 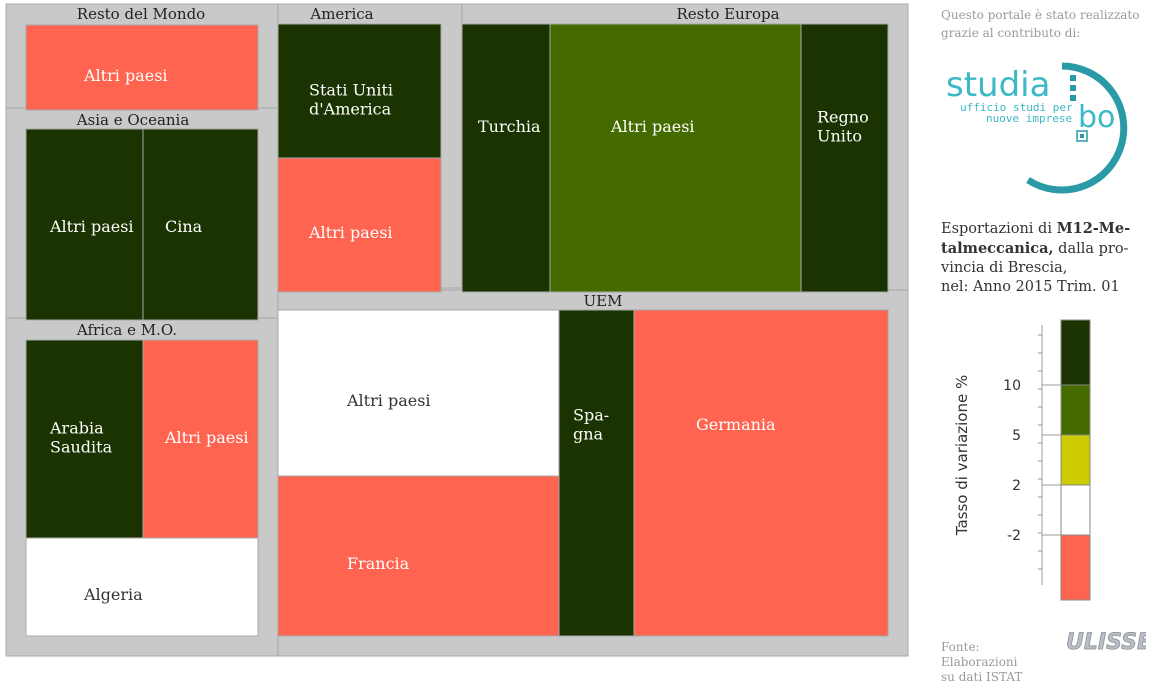 What do you see at coordinates (1016, 107) in the screenshot?
I see `logo-tagline-1: ufficio studi per` at bounding box center [1016, 107].